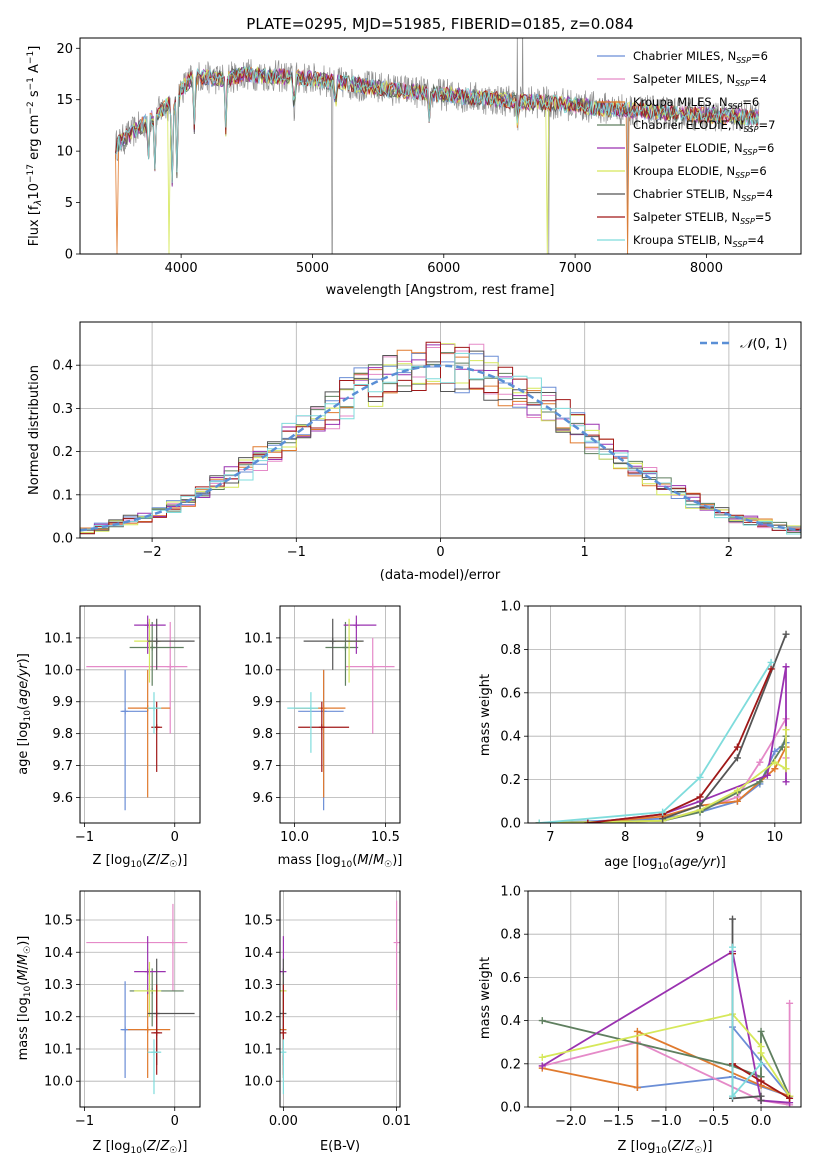 Image resolution: width=819 pixels, height=1170 pixels. What do you see at coordinates (485, 998) in the screenshot?
I see `mw-z-y-label: mass weight` at bounding box center [485, 998].